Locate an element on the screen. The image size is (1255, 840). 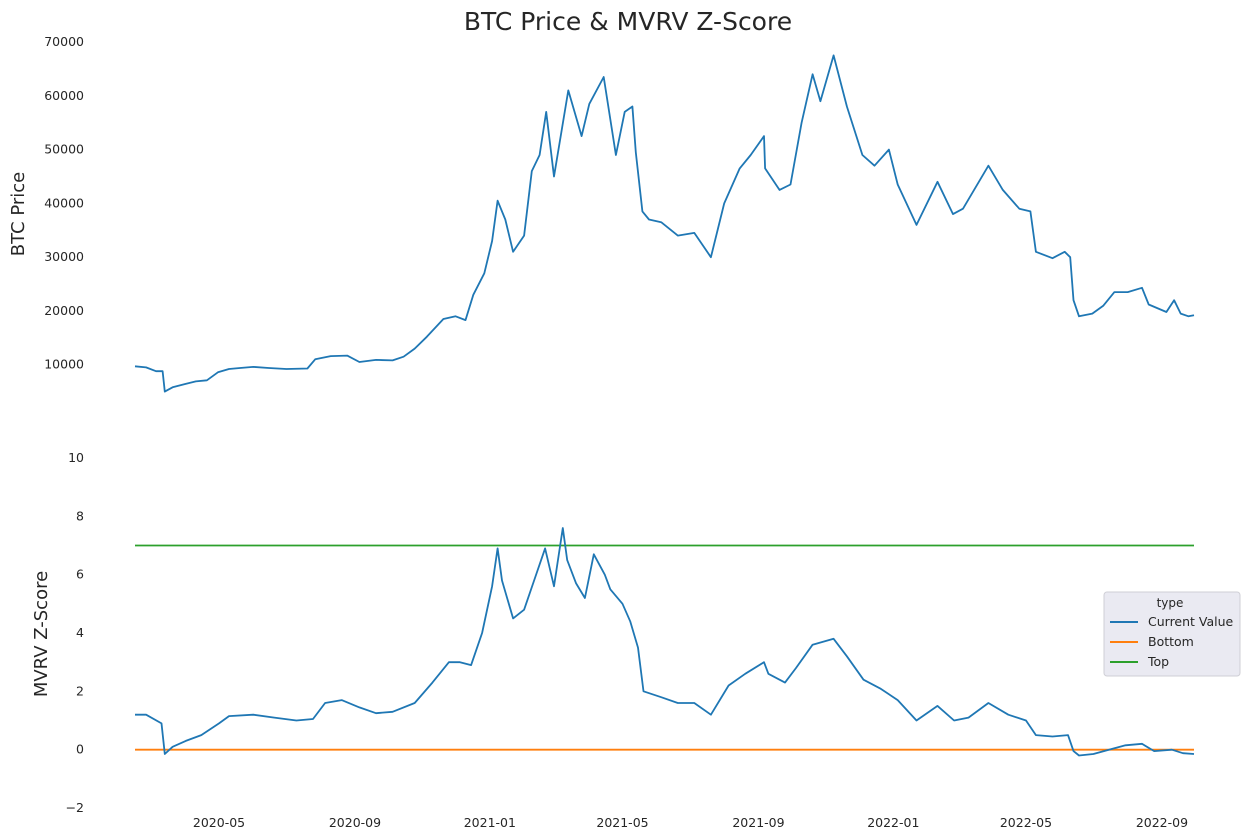
legend: type Current Value Bottom Top is located at coordinates (1172, 634).